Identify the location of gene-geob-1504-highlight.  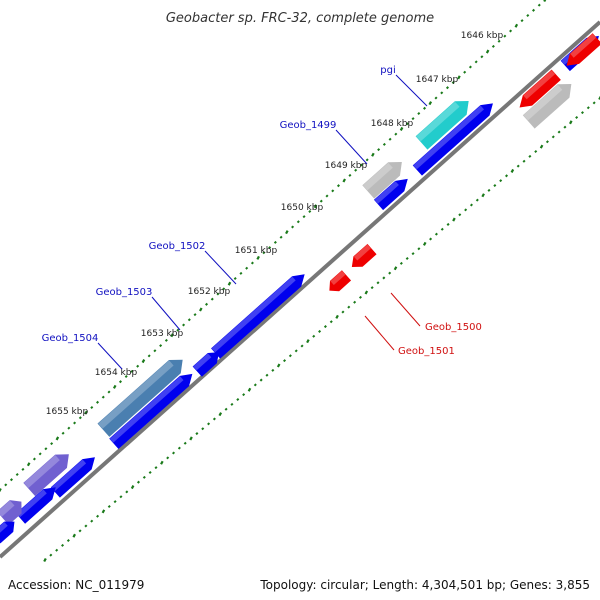
(140, 398).